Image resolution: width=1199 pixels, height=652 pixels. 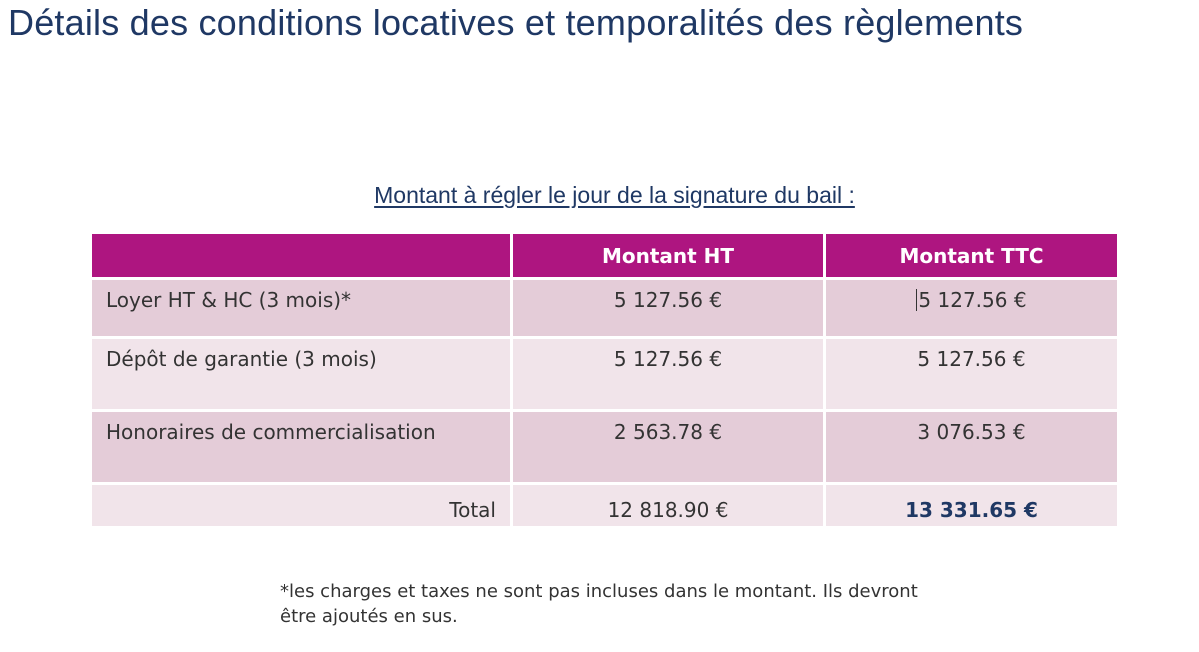 I want to click on header-montant-ttc: Montant TTC, so click(x=971, y=255).